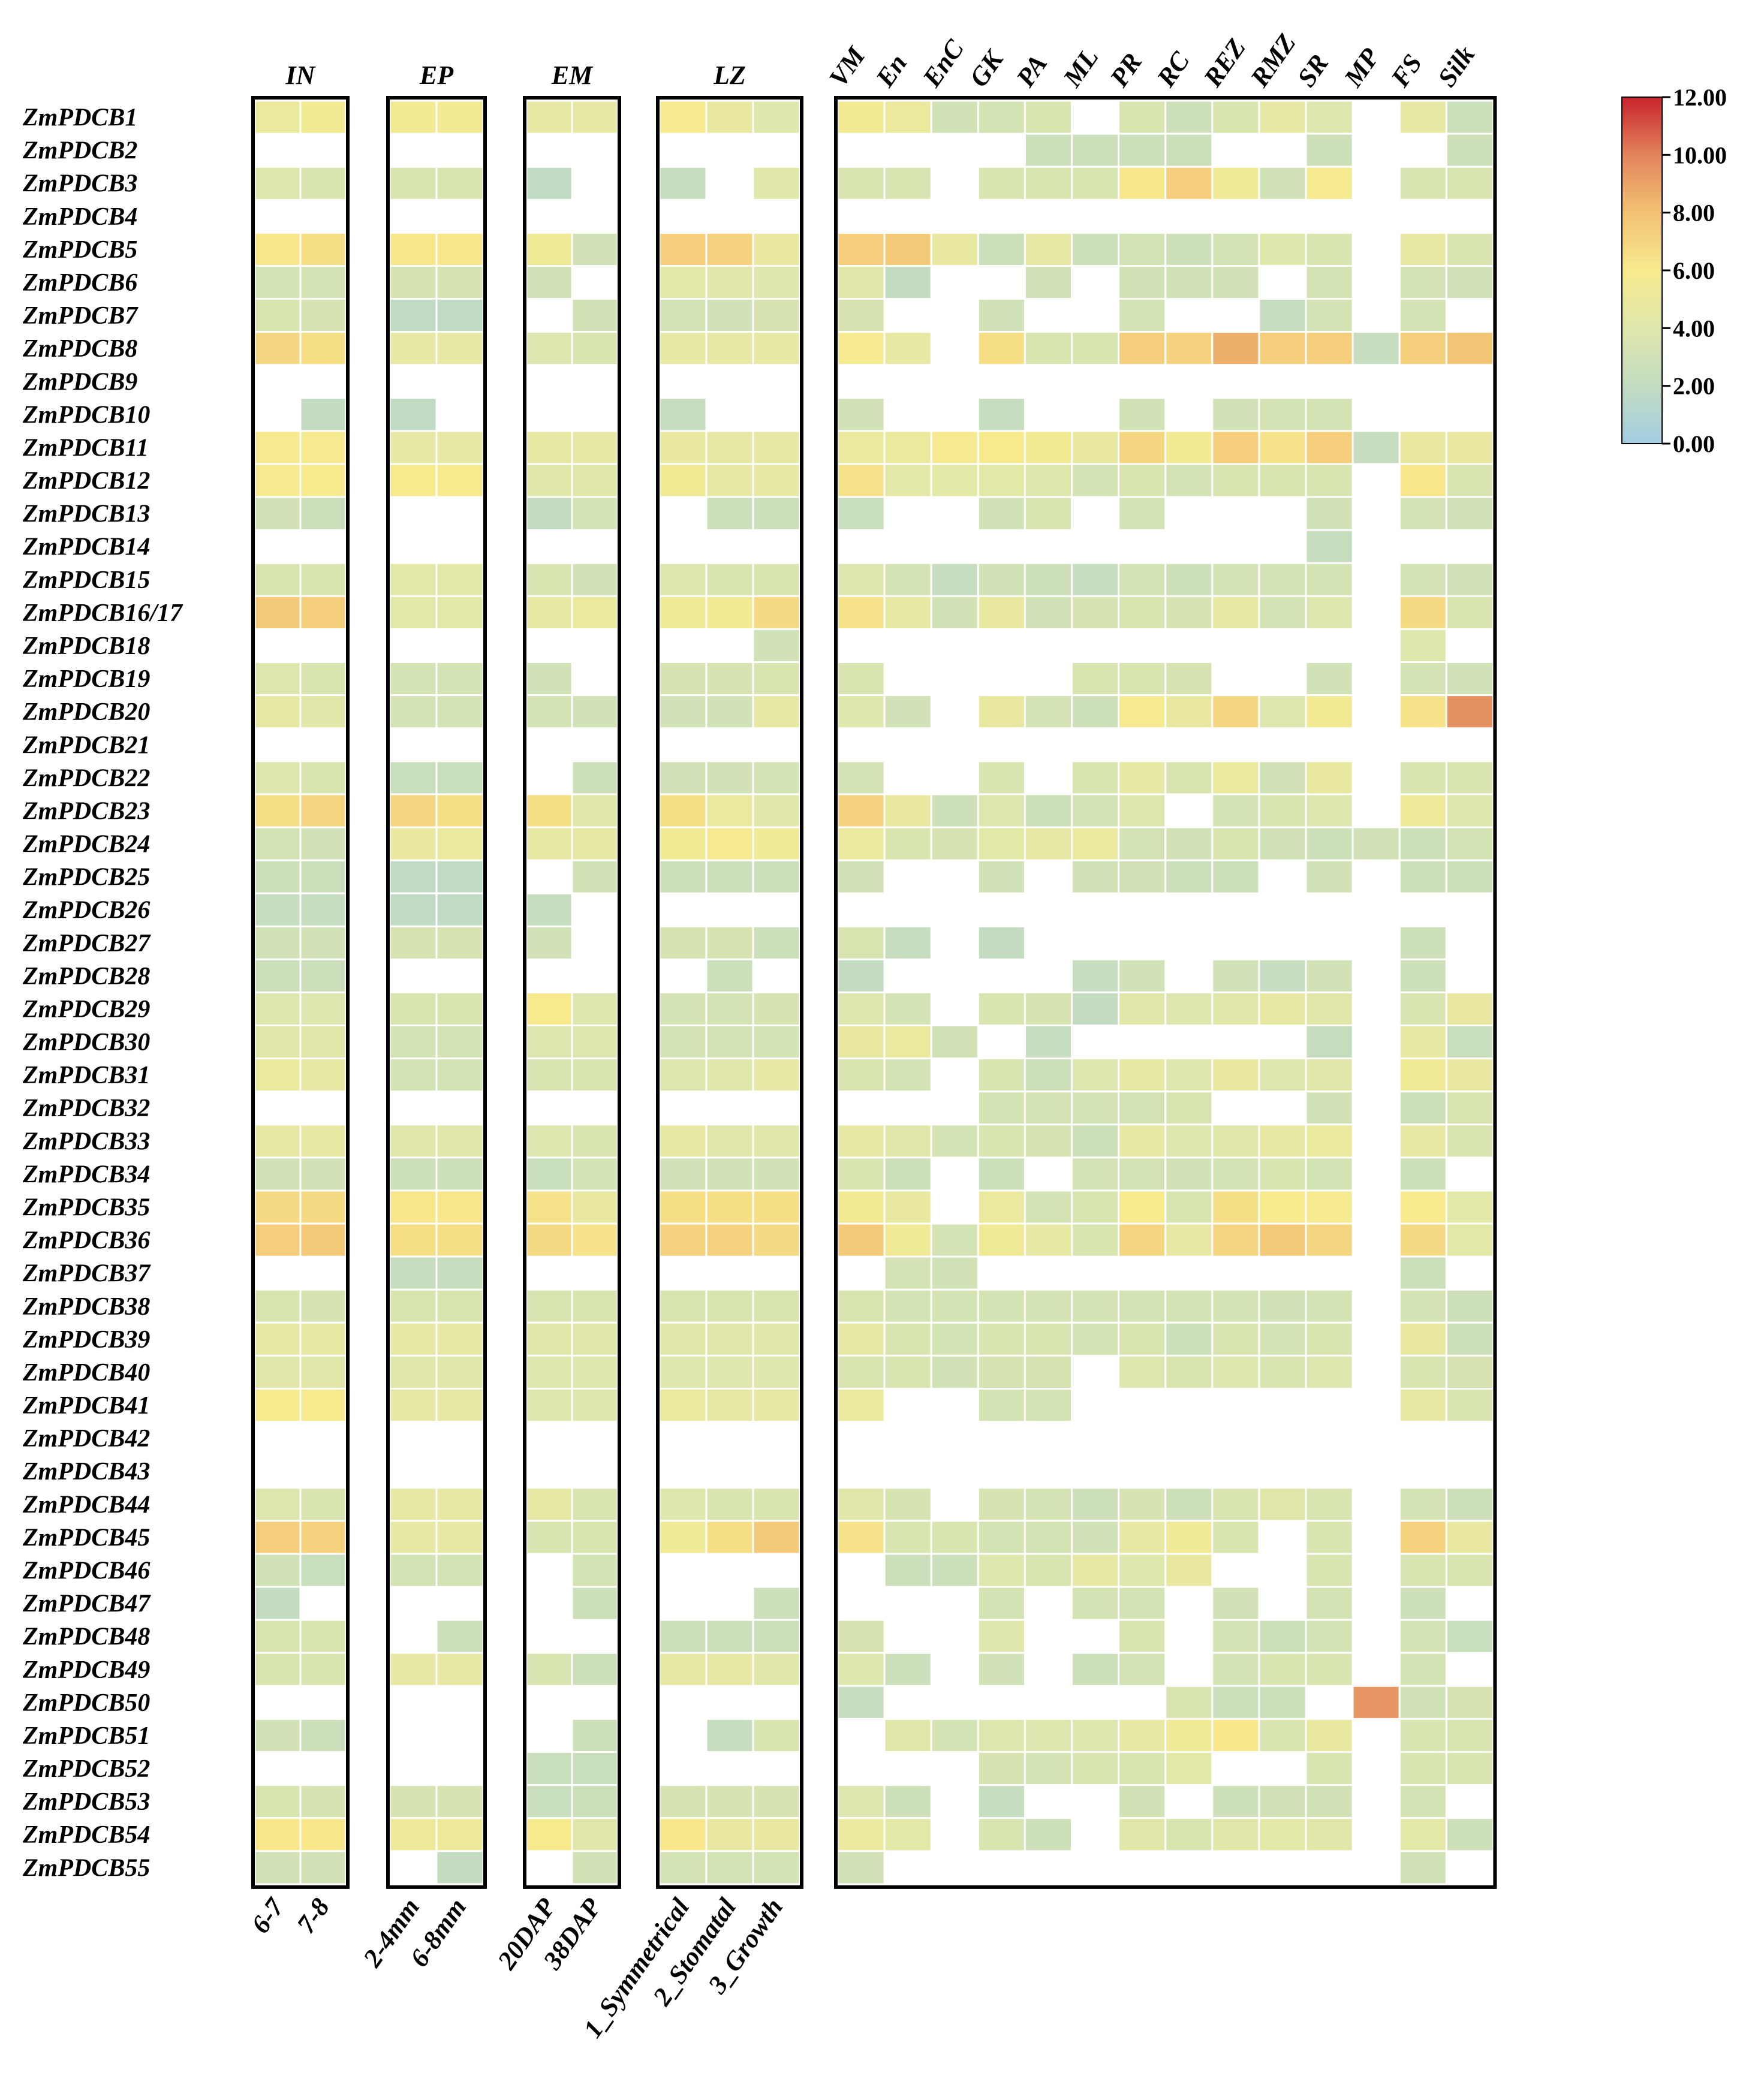  I want to click on gene-label: ZmPDCB55, so click(86, 1868).